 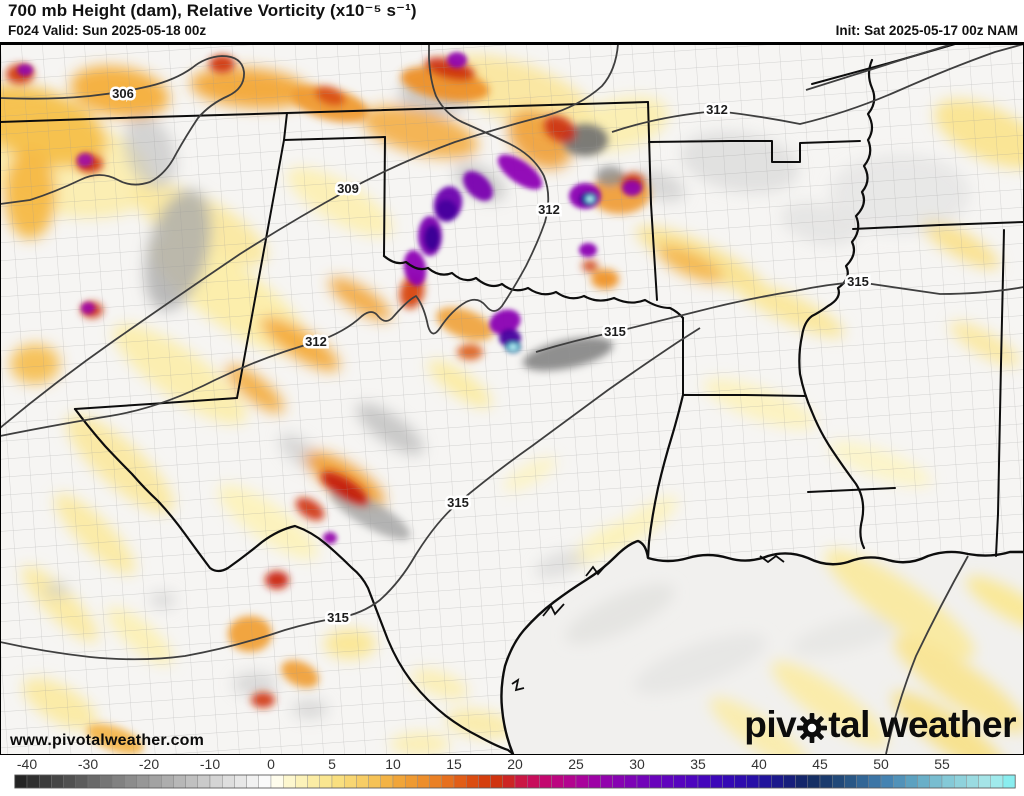 I want to click on logo-text-right: tal weather, so click(x=922, y=724).